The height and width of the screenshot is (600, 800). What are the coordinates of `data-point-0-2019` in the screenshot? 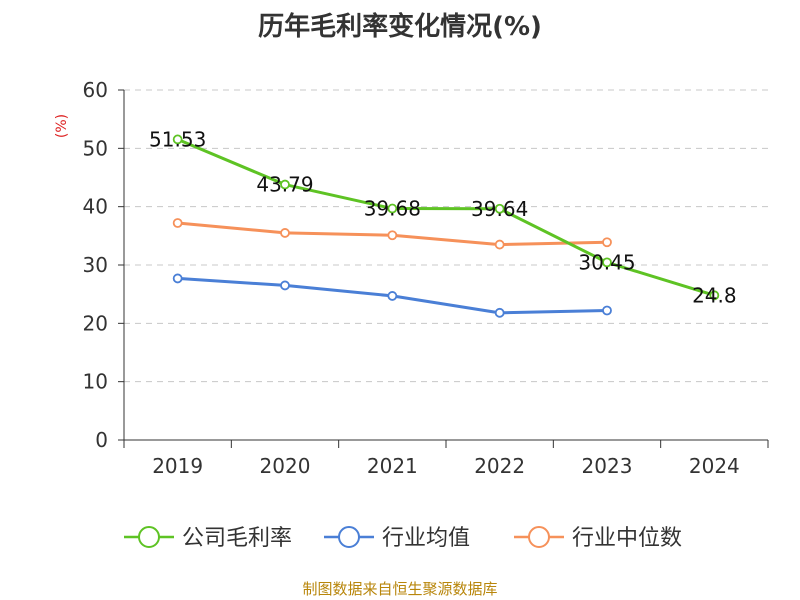 It's located at (177, 139).